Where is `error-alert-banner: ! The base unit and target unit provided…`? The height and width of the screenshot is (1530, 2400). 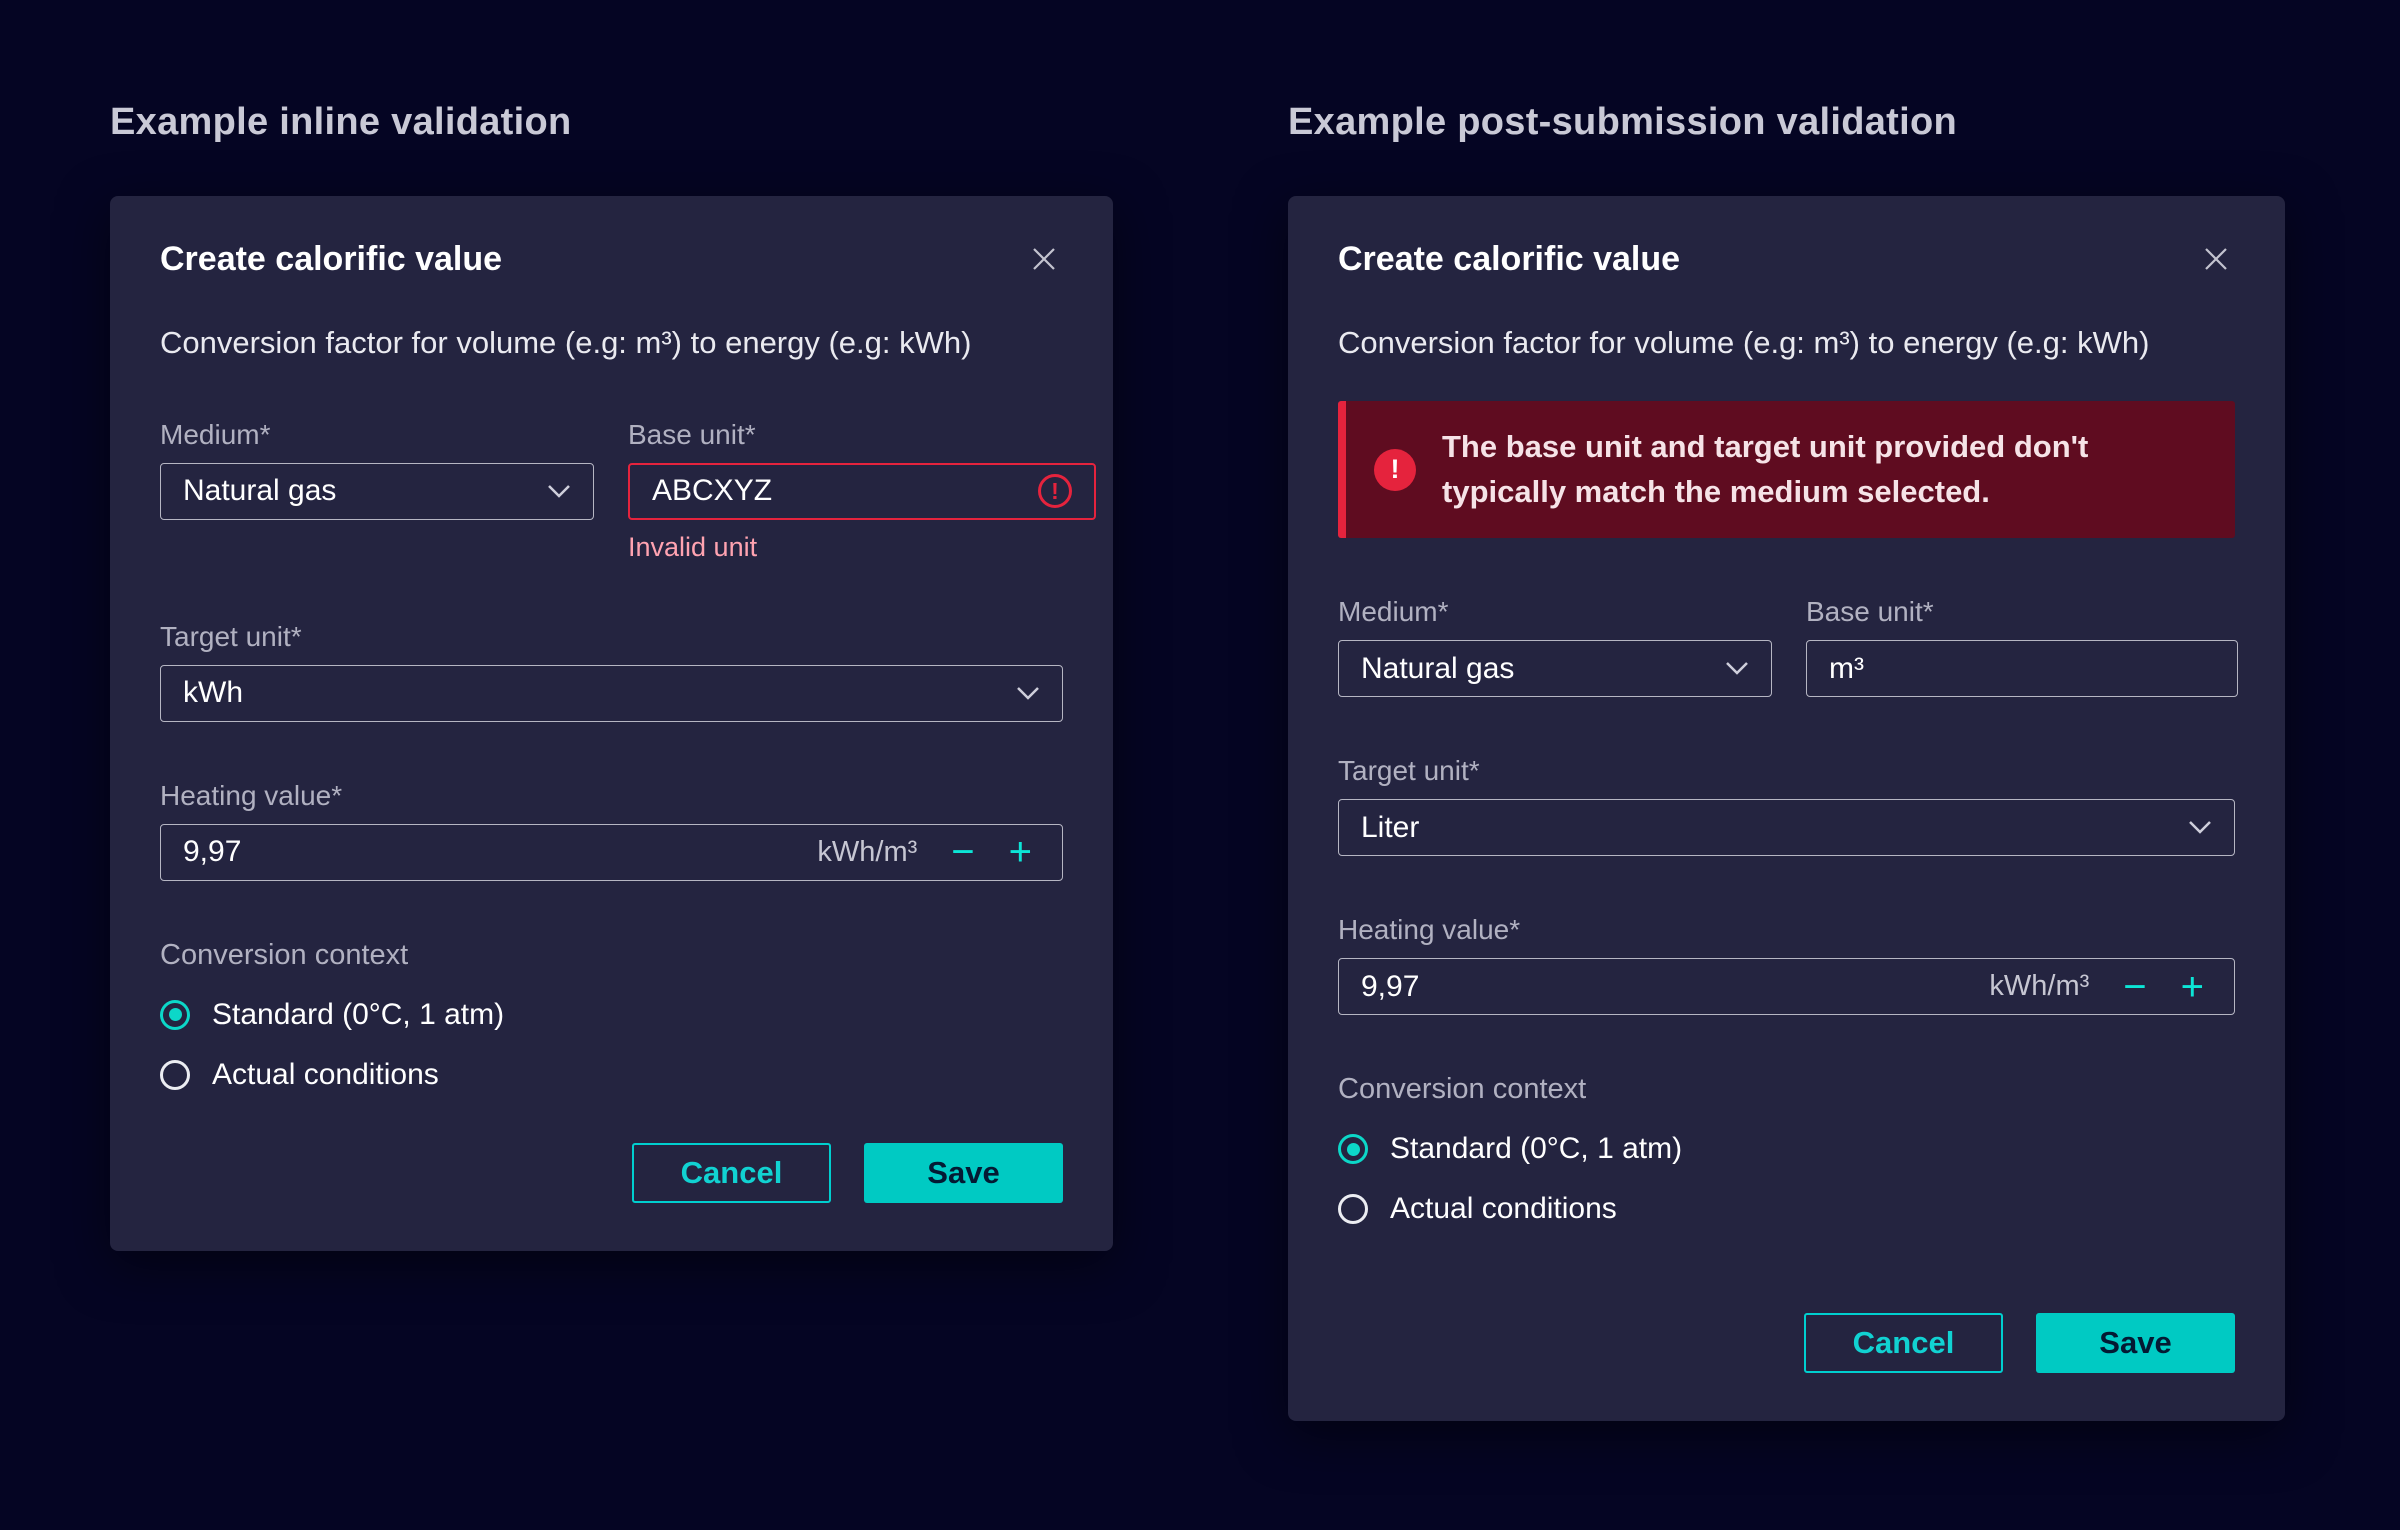 error-alert-banner: ! The base unit and target unit provided… is located at coordinates (1786, 469).